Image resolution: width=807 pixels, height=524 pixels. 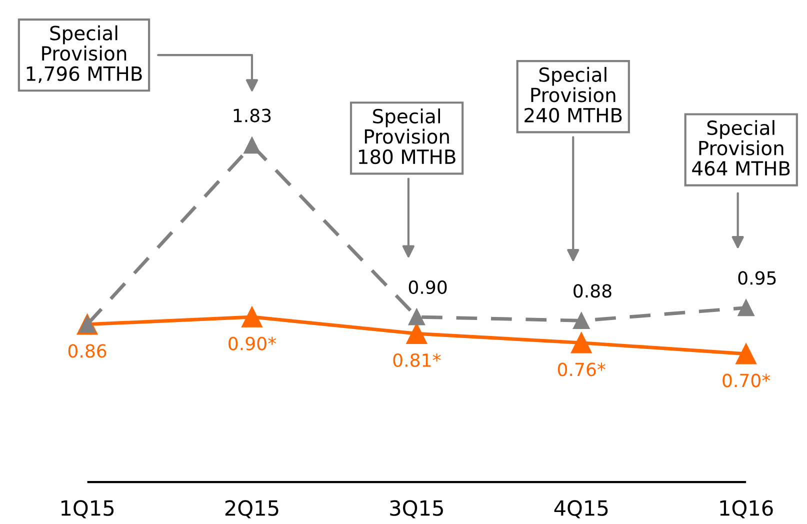 What do you see at coordinates (757, 278) in the screenshot?
I see `data-label: 0.95` at bounding box center [757, 278].